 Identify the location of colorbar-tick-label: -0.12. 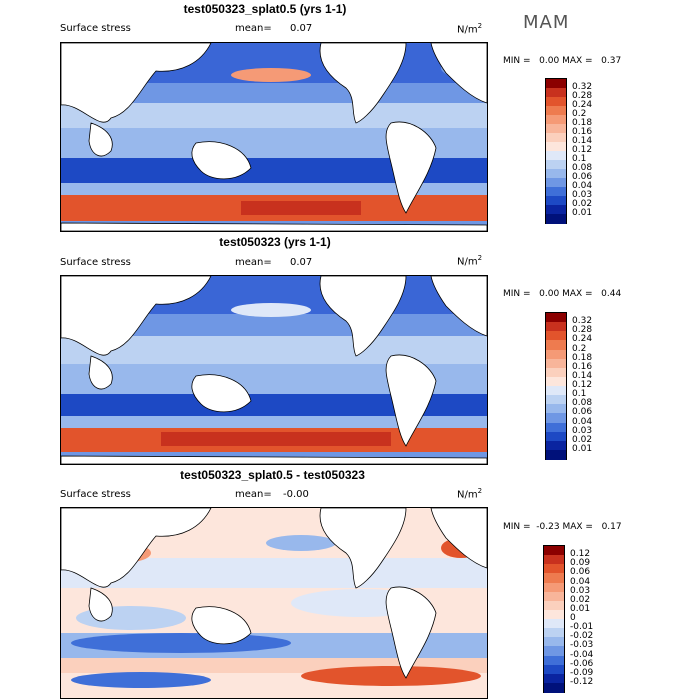
(582, 681).